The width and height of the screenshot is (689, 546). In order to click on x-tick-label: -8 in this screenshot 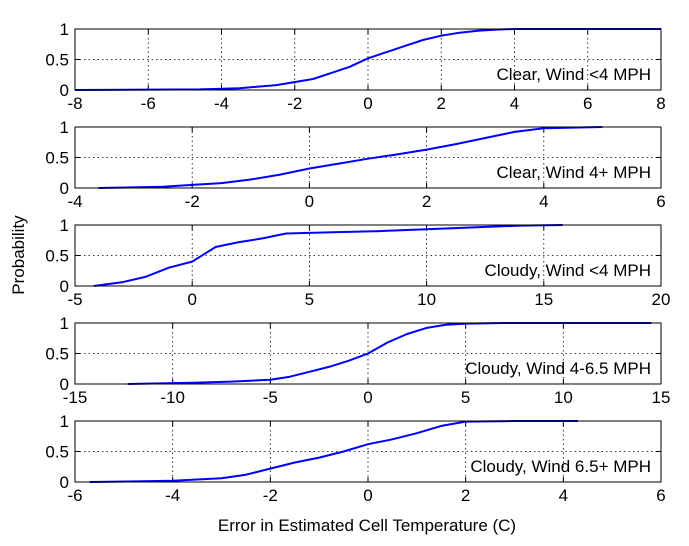, I will do `click(74, 103)`.